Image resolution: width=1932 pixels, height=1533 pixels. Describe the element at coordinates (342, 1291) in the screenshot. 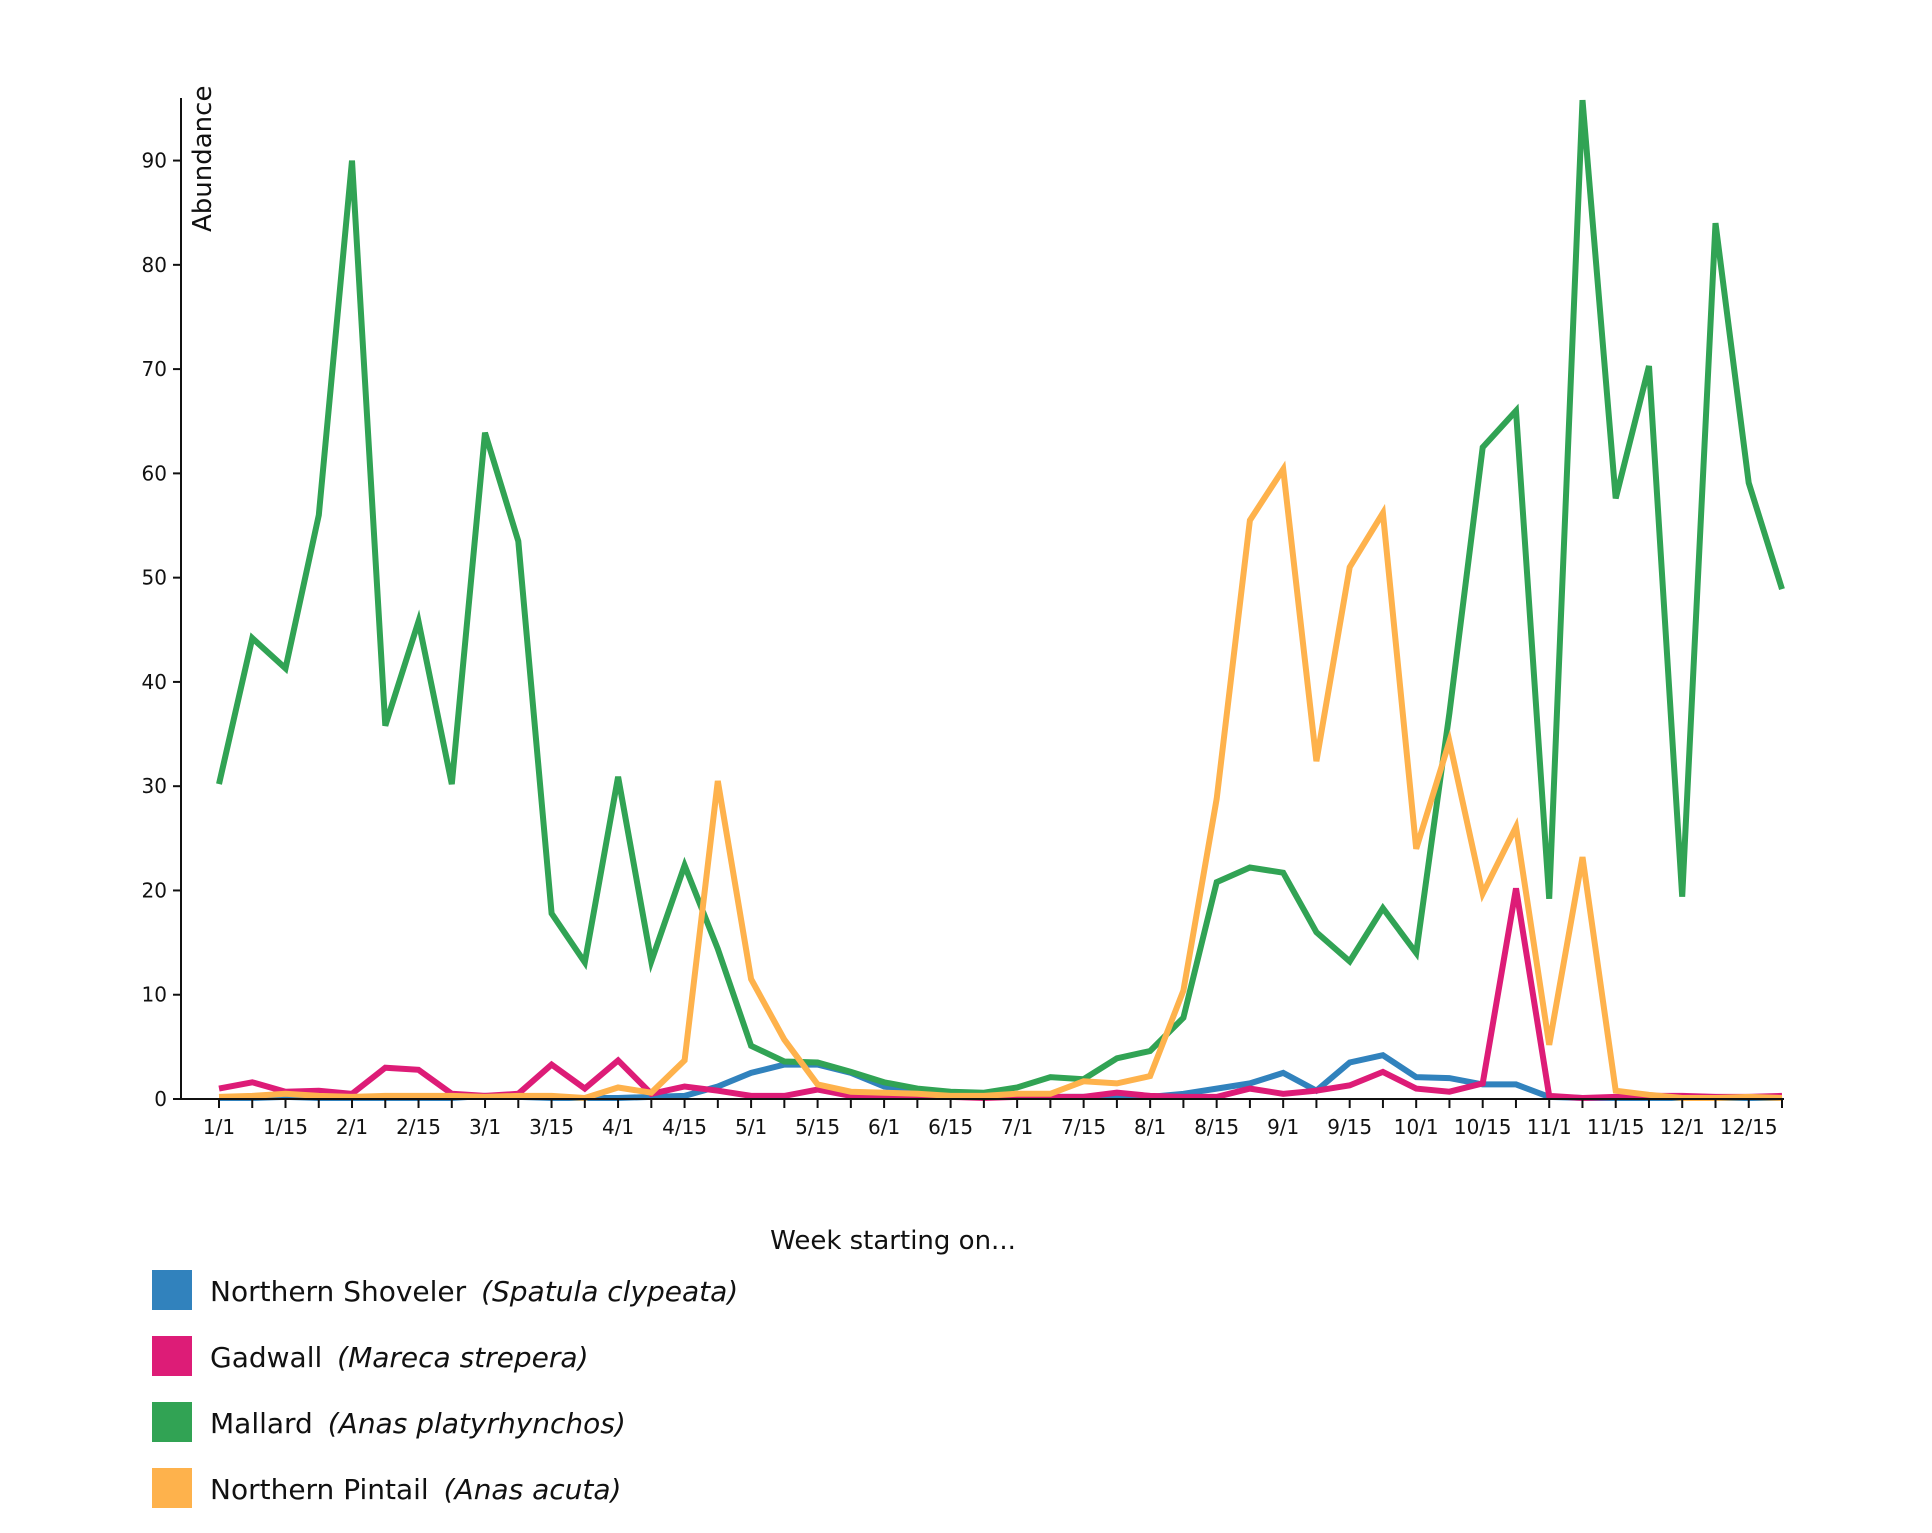

I see `legend-common-name: Northern Shoveler` at that location.